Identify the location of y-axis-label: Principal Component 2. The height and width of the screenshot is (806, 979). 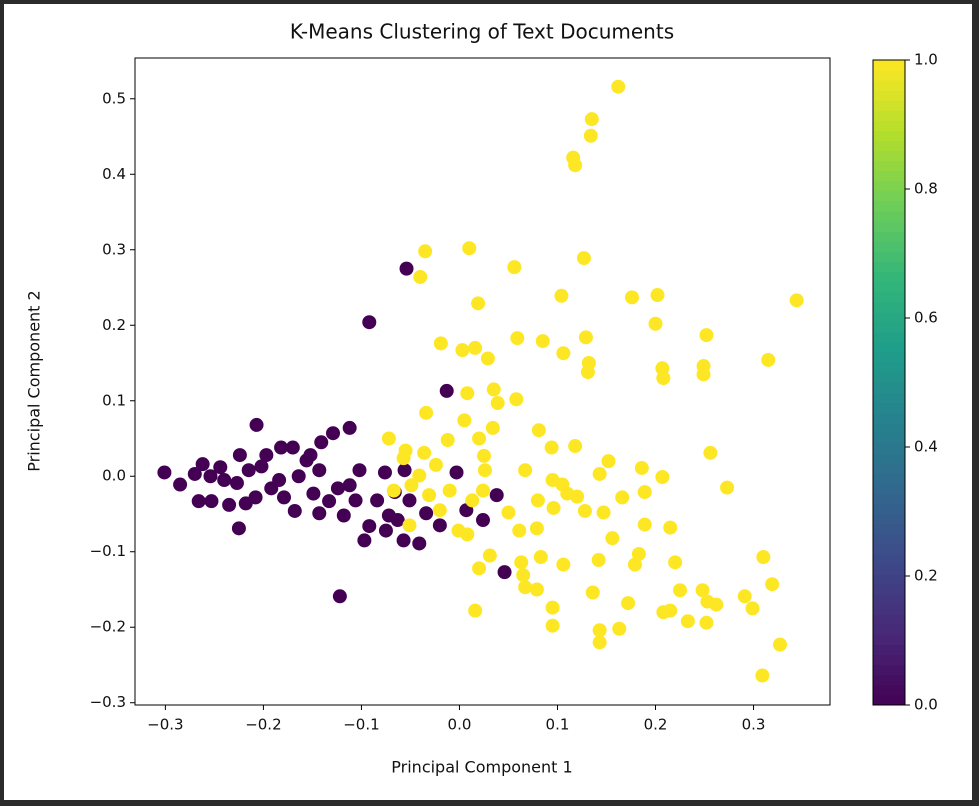
(34, 380).